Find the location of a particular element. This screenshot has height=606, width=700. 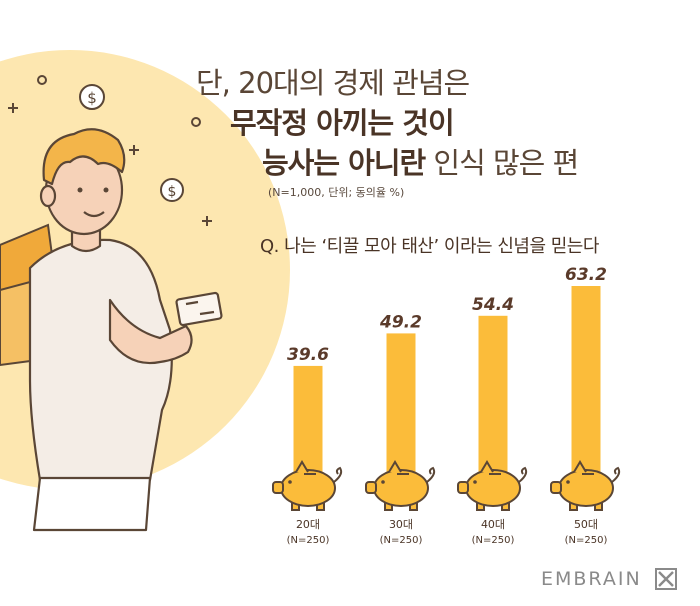

sparkle-decorations is located at coordinates (110, 150).